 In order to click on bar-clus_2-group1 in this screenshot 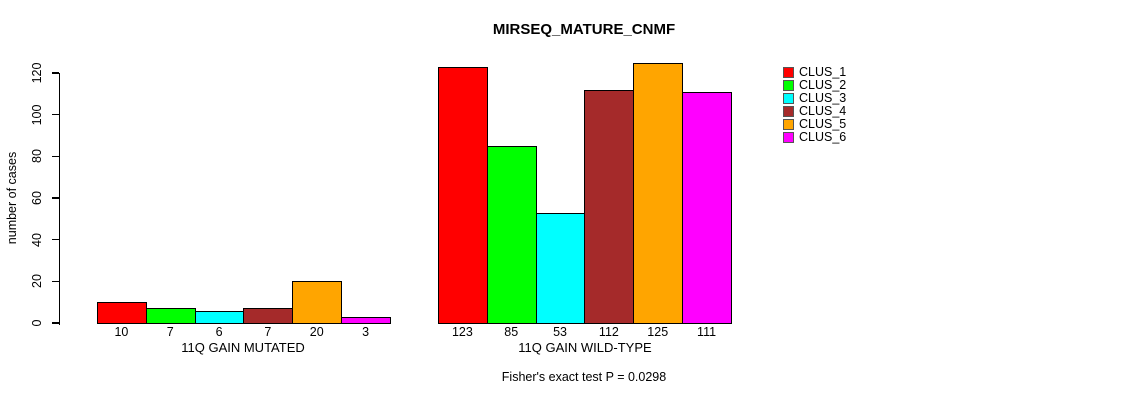, I will do `click(170, 316)`.